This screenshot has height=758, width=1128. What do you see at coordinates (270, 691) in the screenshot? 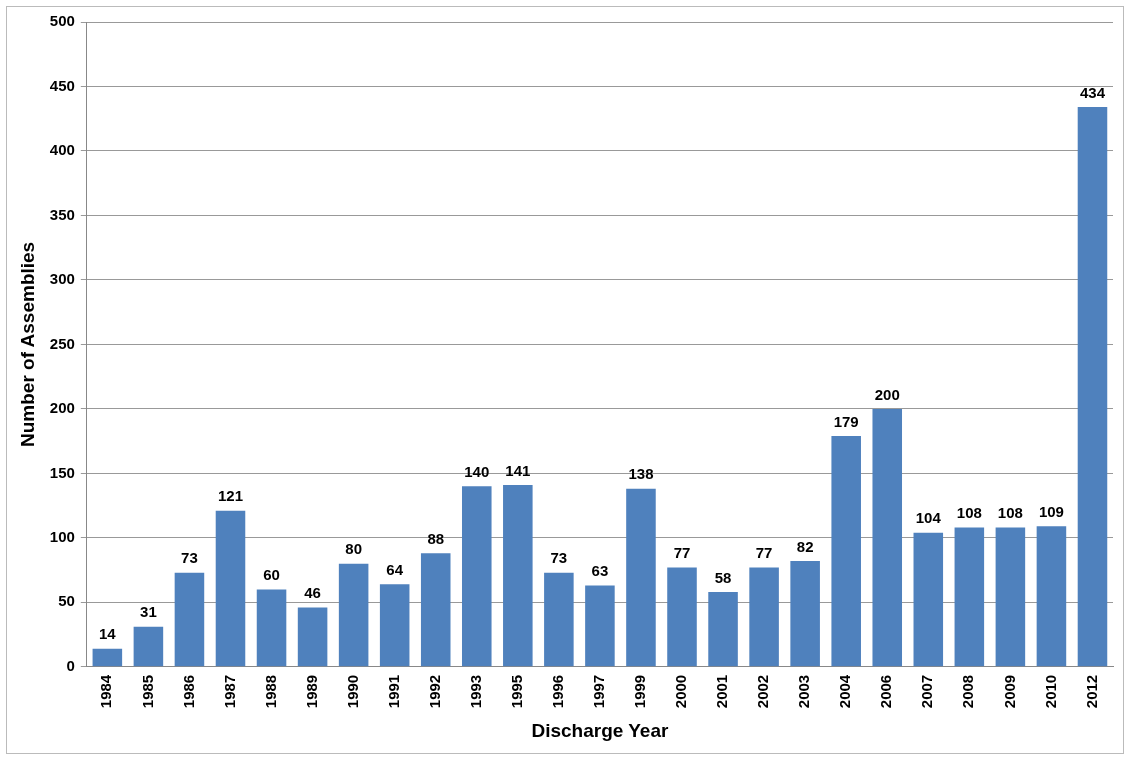
I see `x-tick-label: 1988` at bounding box center [270, 691].